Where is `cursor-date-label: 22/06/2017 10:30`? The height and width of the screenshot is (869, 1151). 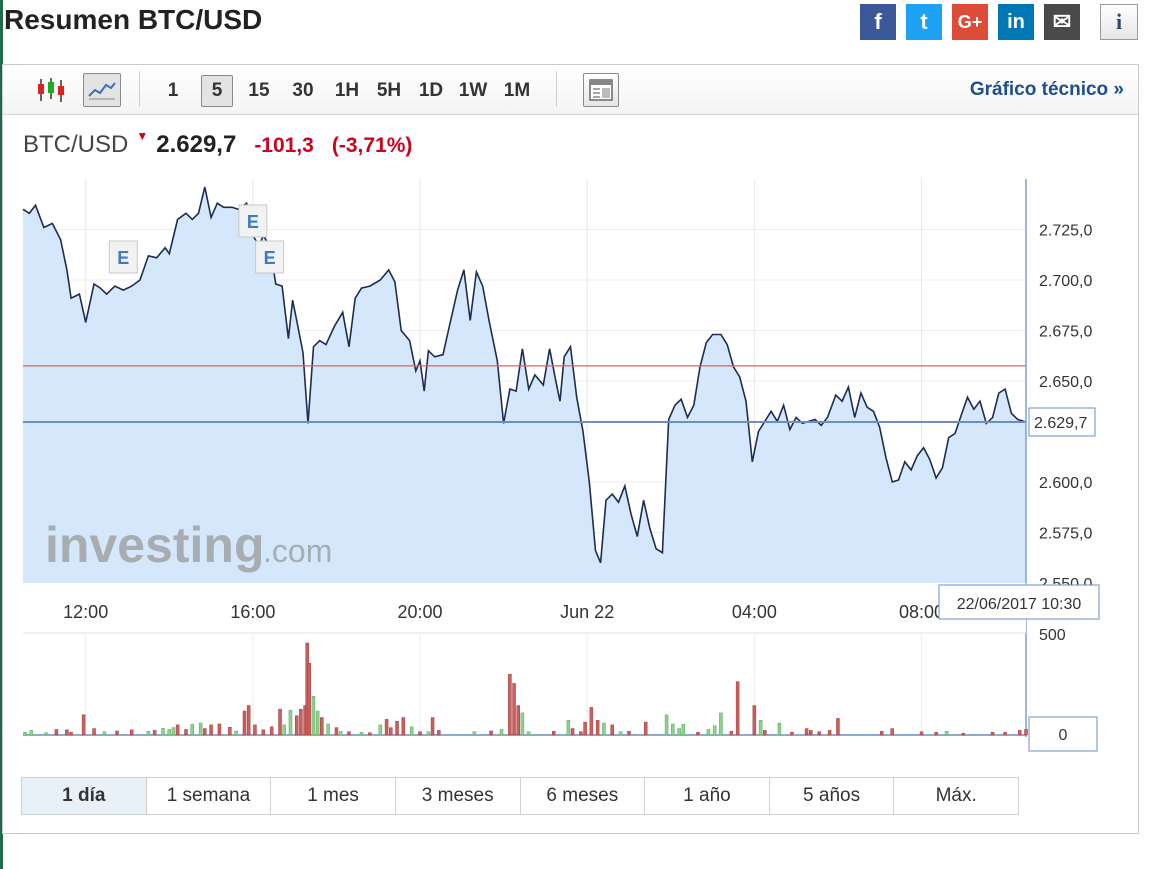
cursor-date-label: 22/06/2017 10:30 is located at coordinates (1019, 604).